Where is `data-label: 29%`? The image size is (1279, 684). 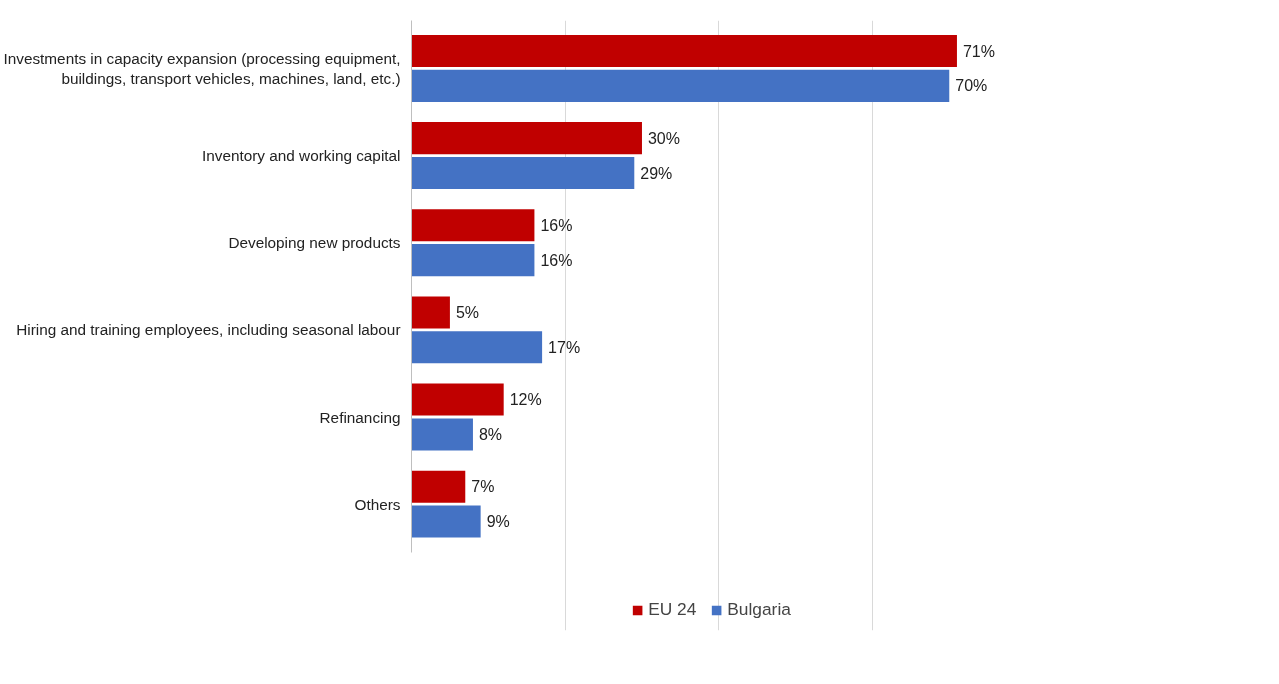 data-label: 29% is located at coordinates (656, 173).